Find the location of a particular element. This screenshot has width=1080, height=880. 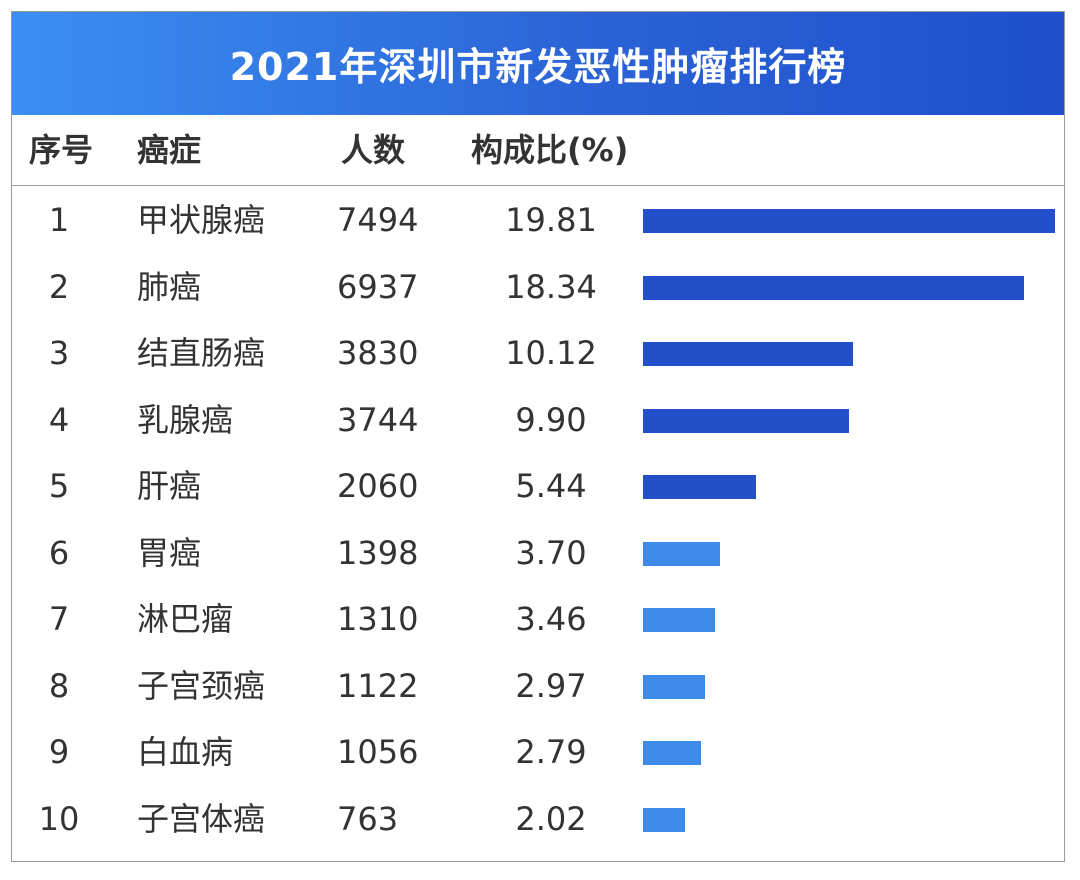

percentage-cell: 10.12 is located at coordinates (551, 353).